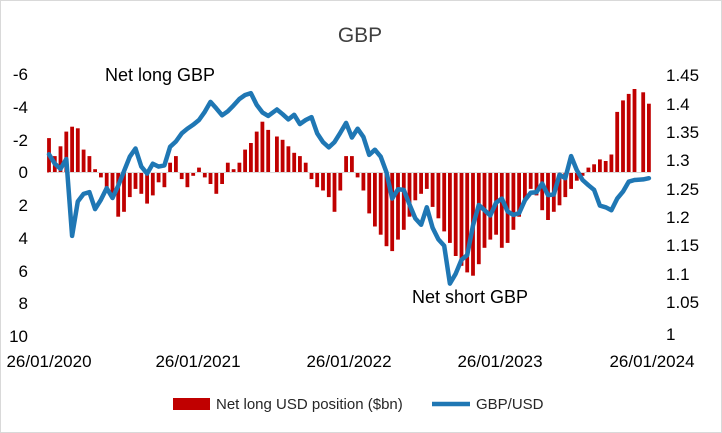  Describe the element at coordinates (23, 205) in the screenshot. I see `y-left-tick: 2` at that location.